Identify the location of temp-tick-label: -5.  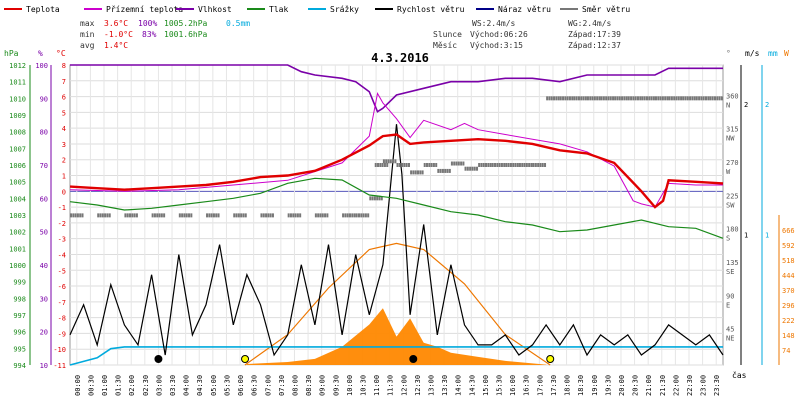
(62, 271).